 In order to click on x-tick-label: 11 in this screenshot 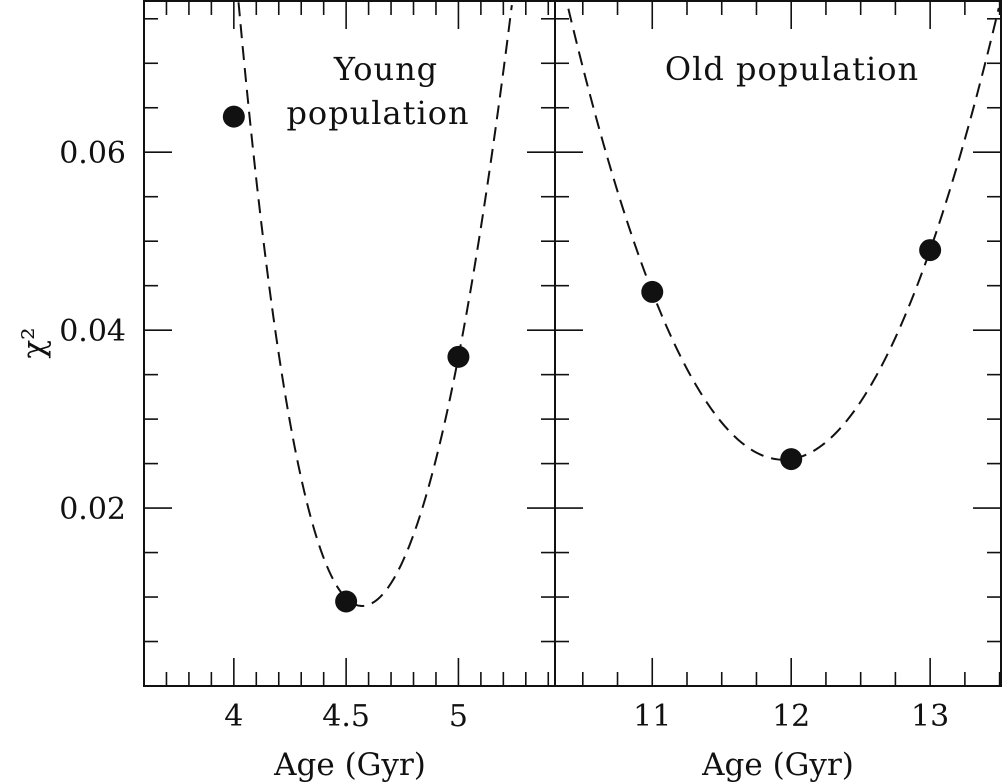, I will do `click(652, 716)`.